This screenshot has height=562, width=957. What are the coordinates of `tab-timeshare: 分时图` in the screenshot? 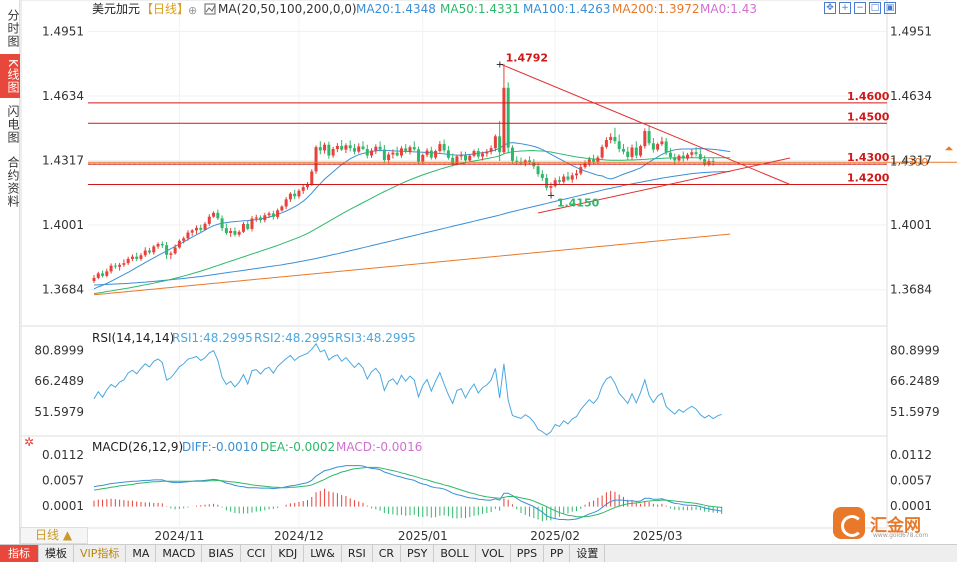 It's located at (13, 28).